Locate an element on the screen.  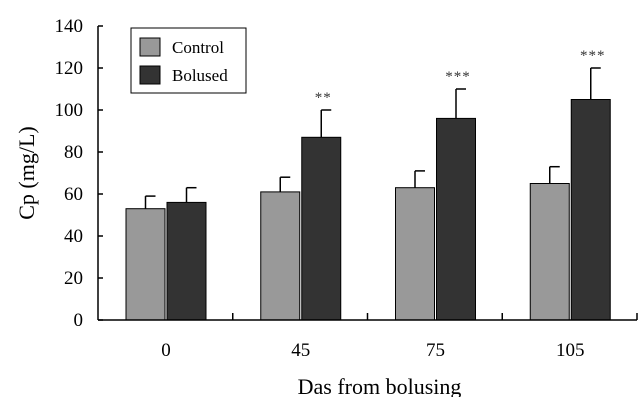
y-axis-ticks: 0 20 40 60 80 100 120 140 is located at coordinates (79, 173).